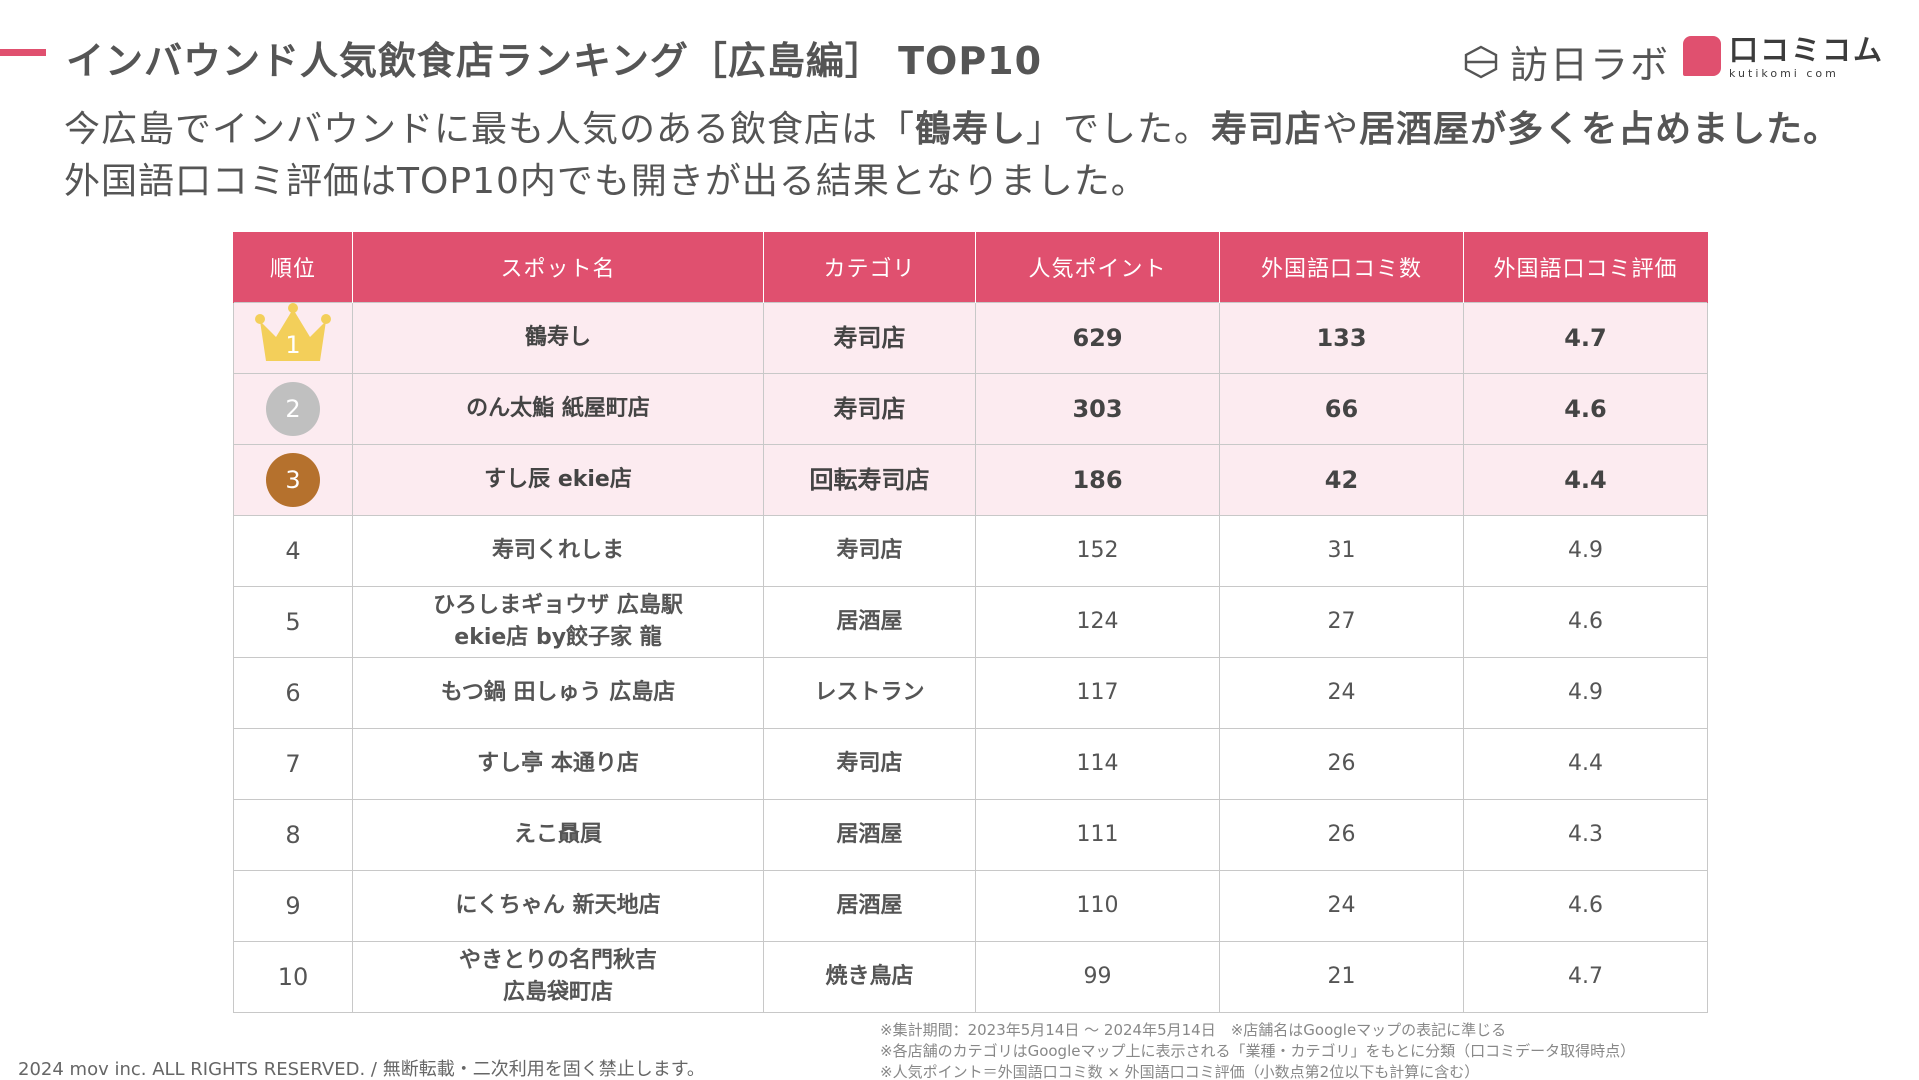 This screenshot has width=1919, height=1080. I want to click on table-row: 3 すし辰 ekie店 回転寿司店 186 42 4.4, so click(970, 479).